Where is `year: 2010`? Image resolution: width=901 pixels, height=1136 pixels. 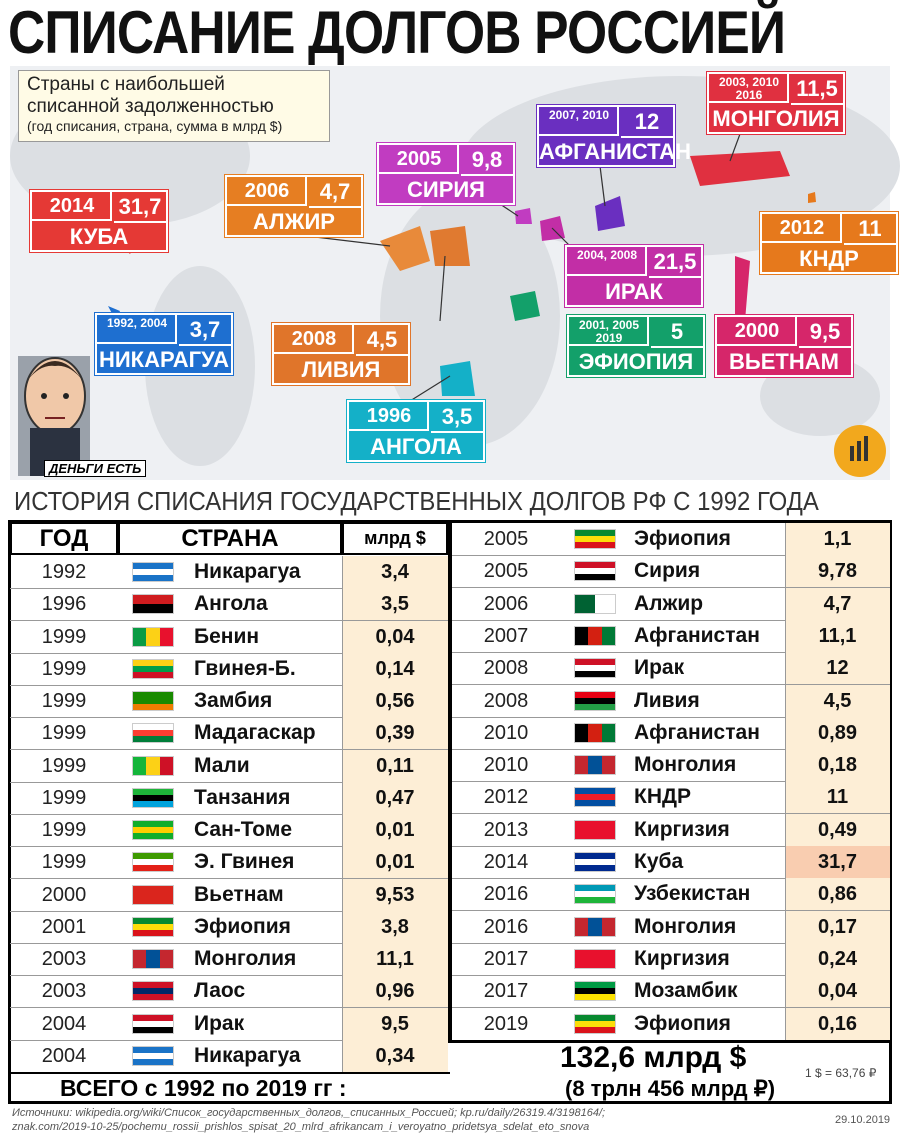
year: 2010 is located at coordinates (506, 732).